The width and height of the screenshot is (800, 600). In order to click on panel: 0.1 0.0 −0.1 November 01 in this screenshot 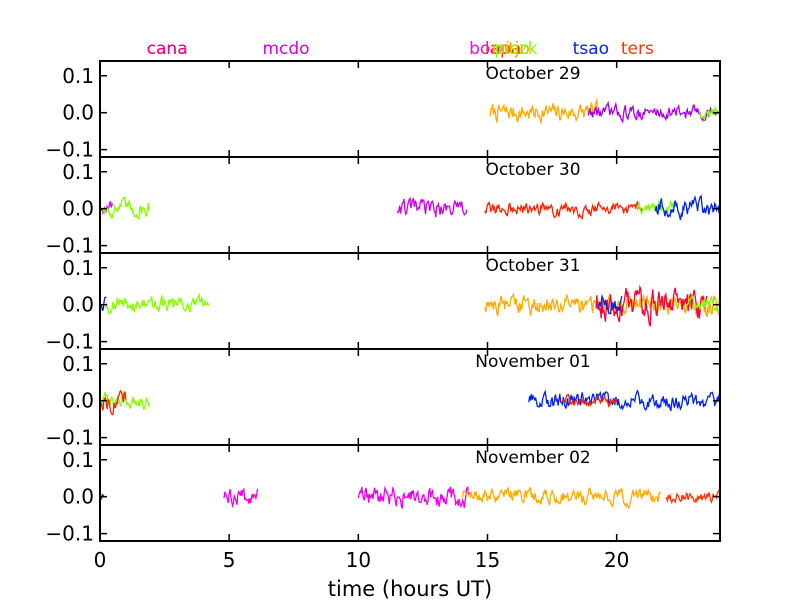, I will do `click(383, 399)`.